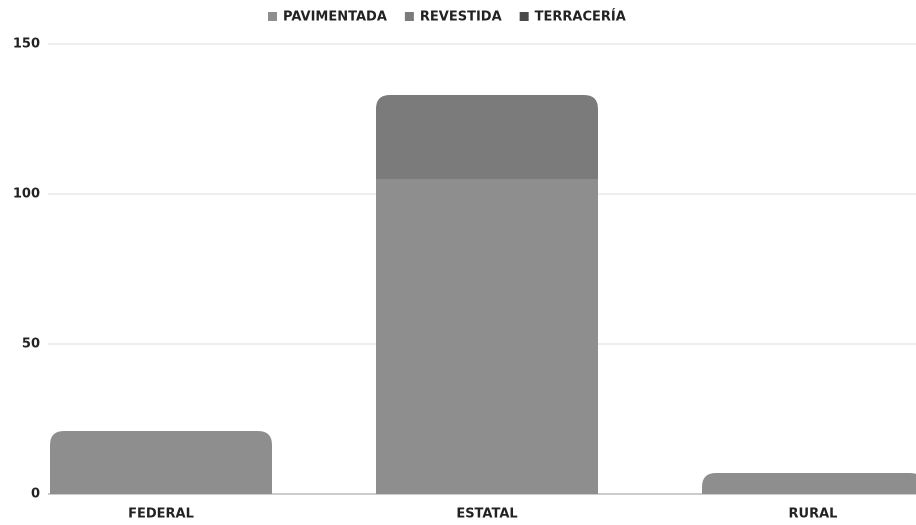 This screenshot has width=916, height=525. Describe the element at coordinates (580, 17) in the screenshot. I see `legend-label: TERRACERÍA` at that location.